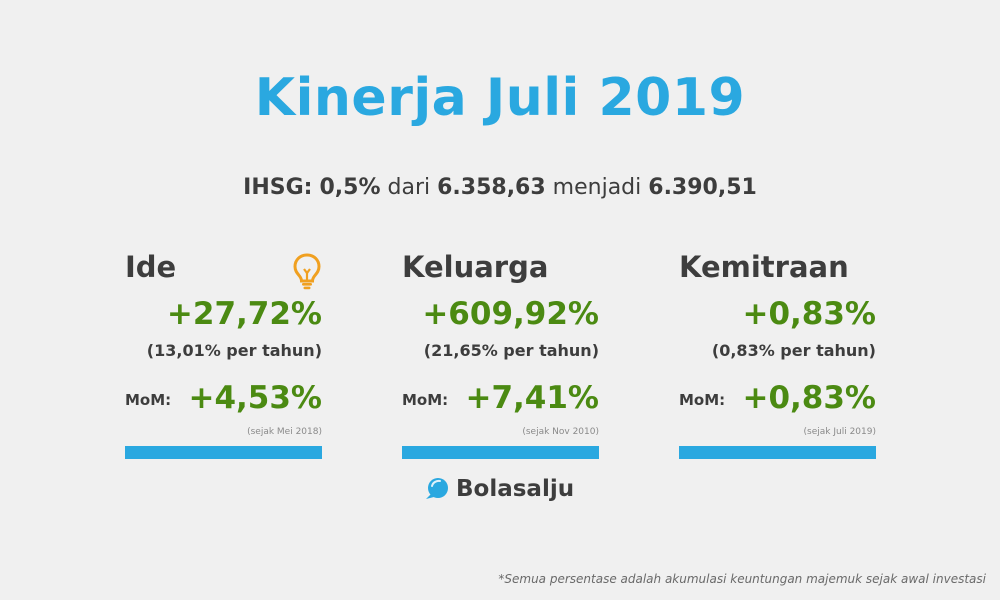 The width and height of the screenshot is (1000, 600). I want to click on since-date: (sejak Juli 2019), so click(839, 432).